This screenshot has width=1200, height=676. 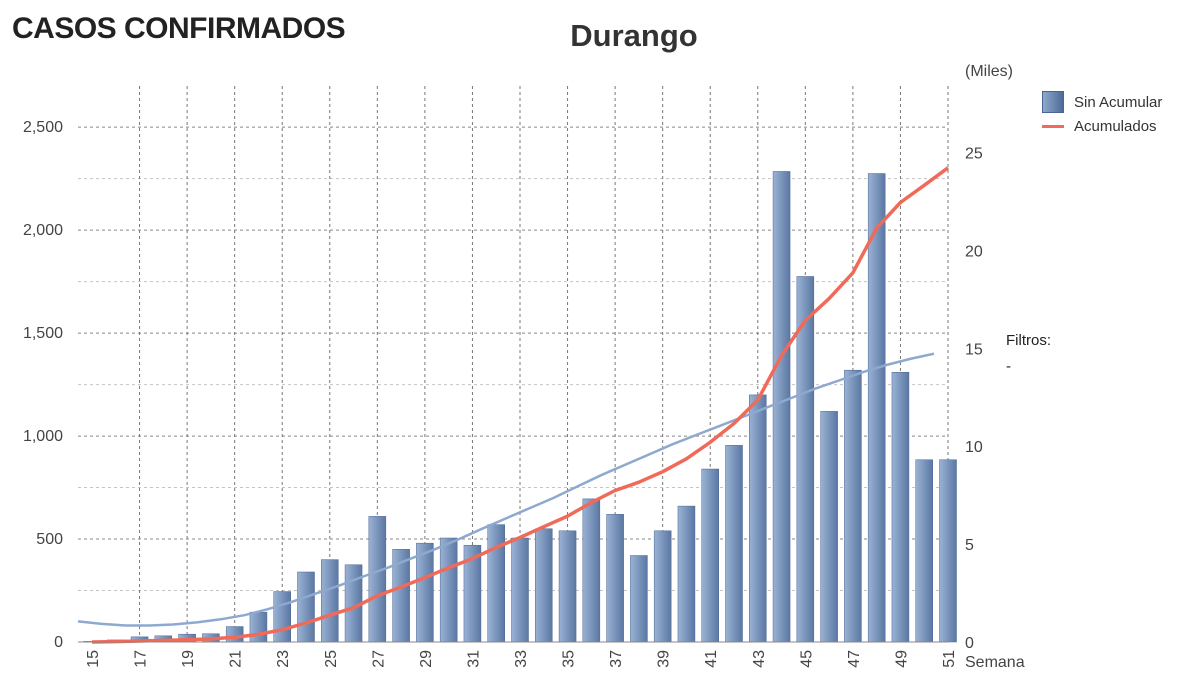 I want to click on x-tick-label: 45, so click(x=806, y=659).